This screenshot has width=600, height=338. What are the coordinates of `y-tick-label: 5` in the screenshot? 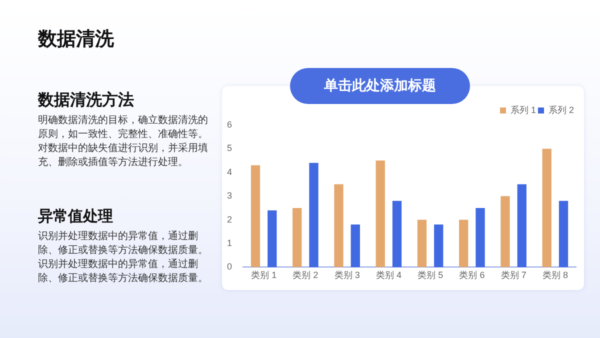 It's located at (229, 148).